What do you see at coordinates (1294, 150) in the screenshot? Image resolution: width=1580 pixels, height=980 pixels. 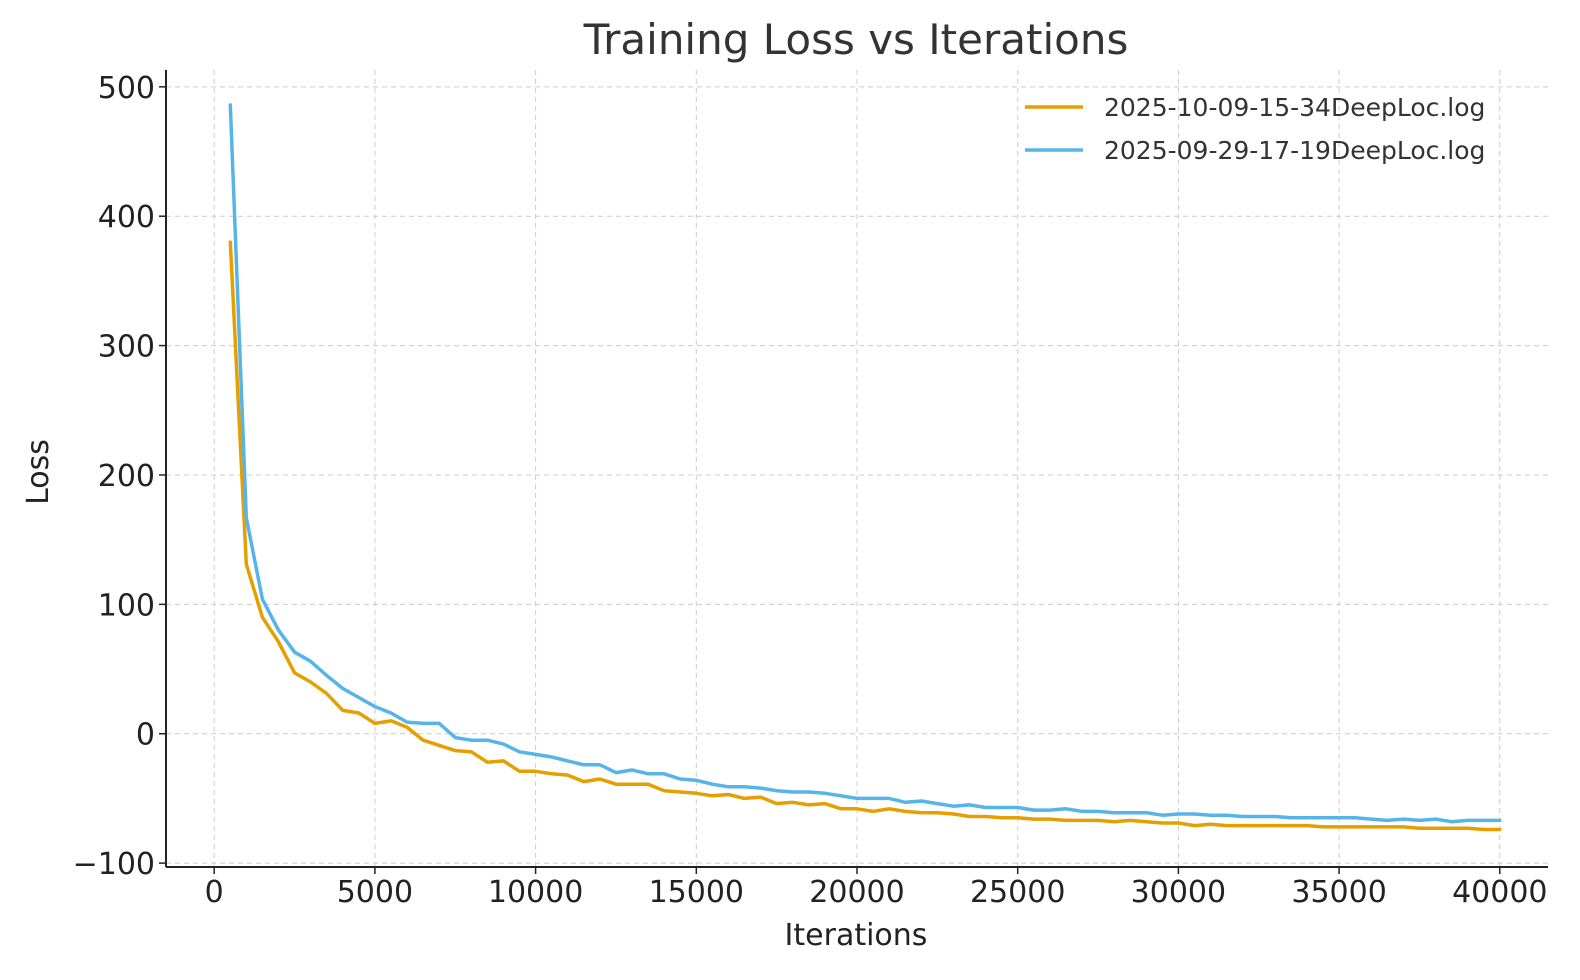 I see `legend-entry-label: 2025-09-29-17-19DeepLoc.log` at bounding box center [1294, 150].